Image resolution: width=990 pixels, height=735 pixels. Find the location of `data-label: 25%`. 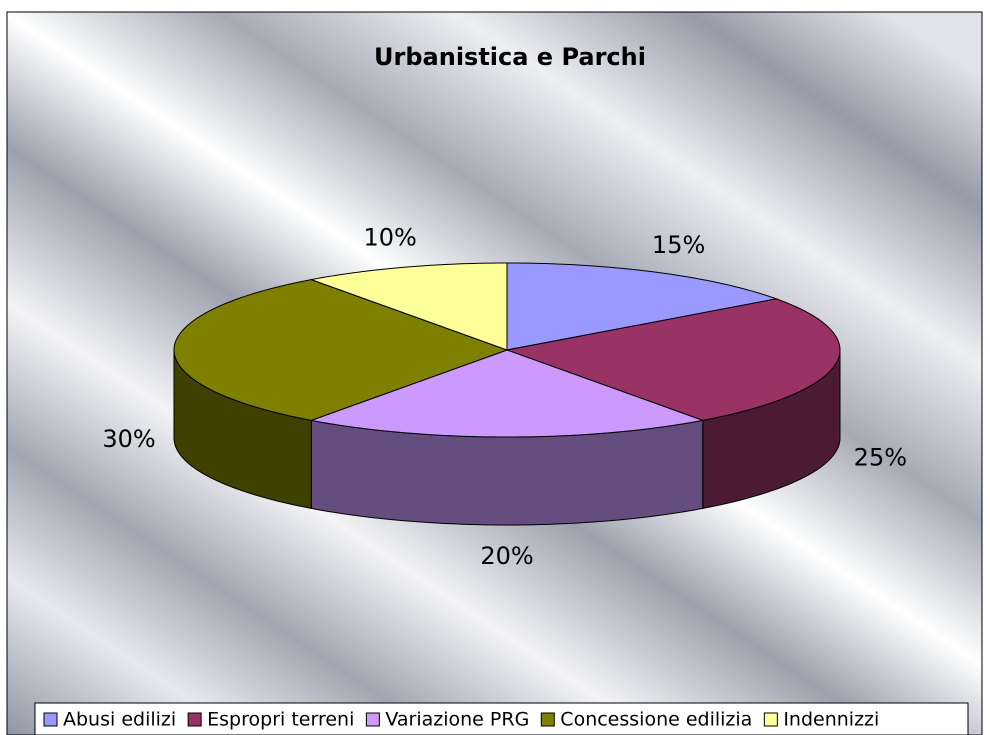

data-label: 25% is located at coordinates (880, 457).